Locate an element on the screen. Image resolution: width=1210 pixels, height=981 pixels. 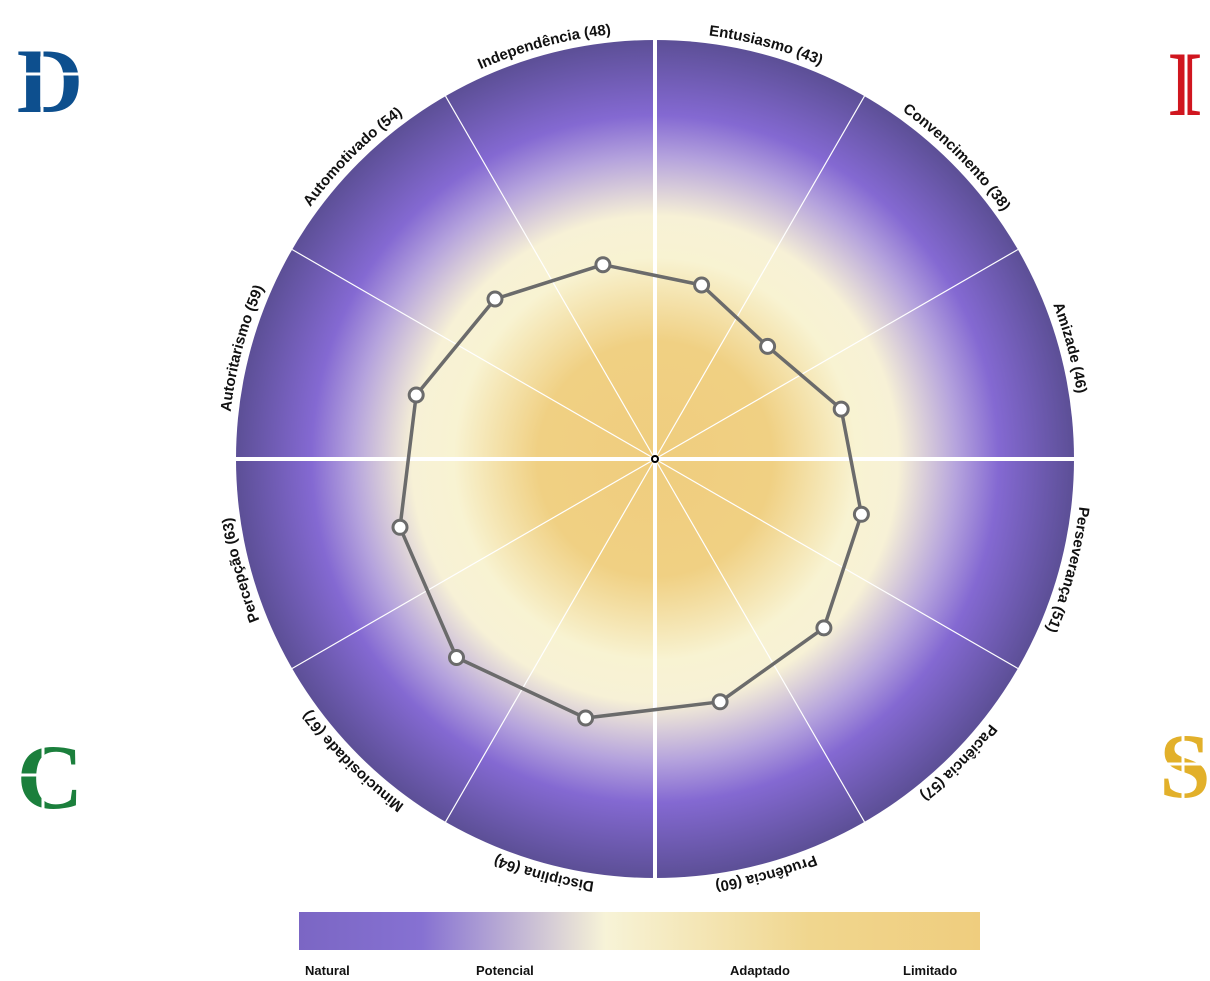
svg-text: D is located at coordinates (50, 81).